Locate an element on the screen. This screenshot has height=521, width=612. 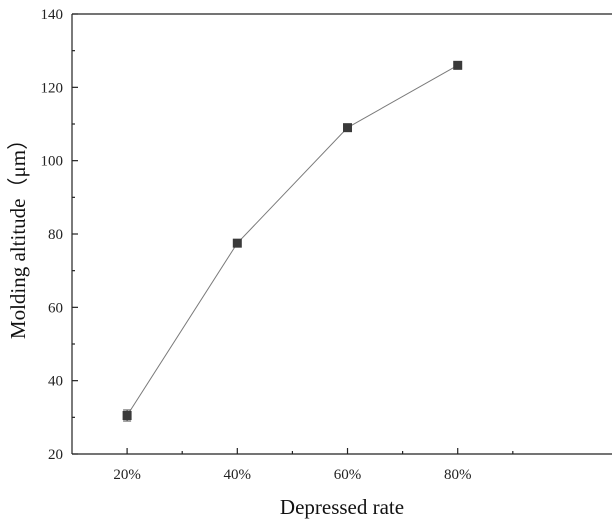
y-tick-label: 40 is located at coordinates (55, 382).